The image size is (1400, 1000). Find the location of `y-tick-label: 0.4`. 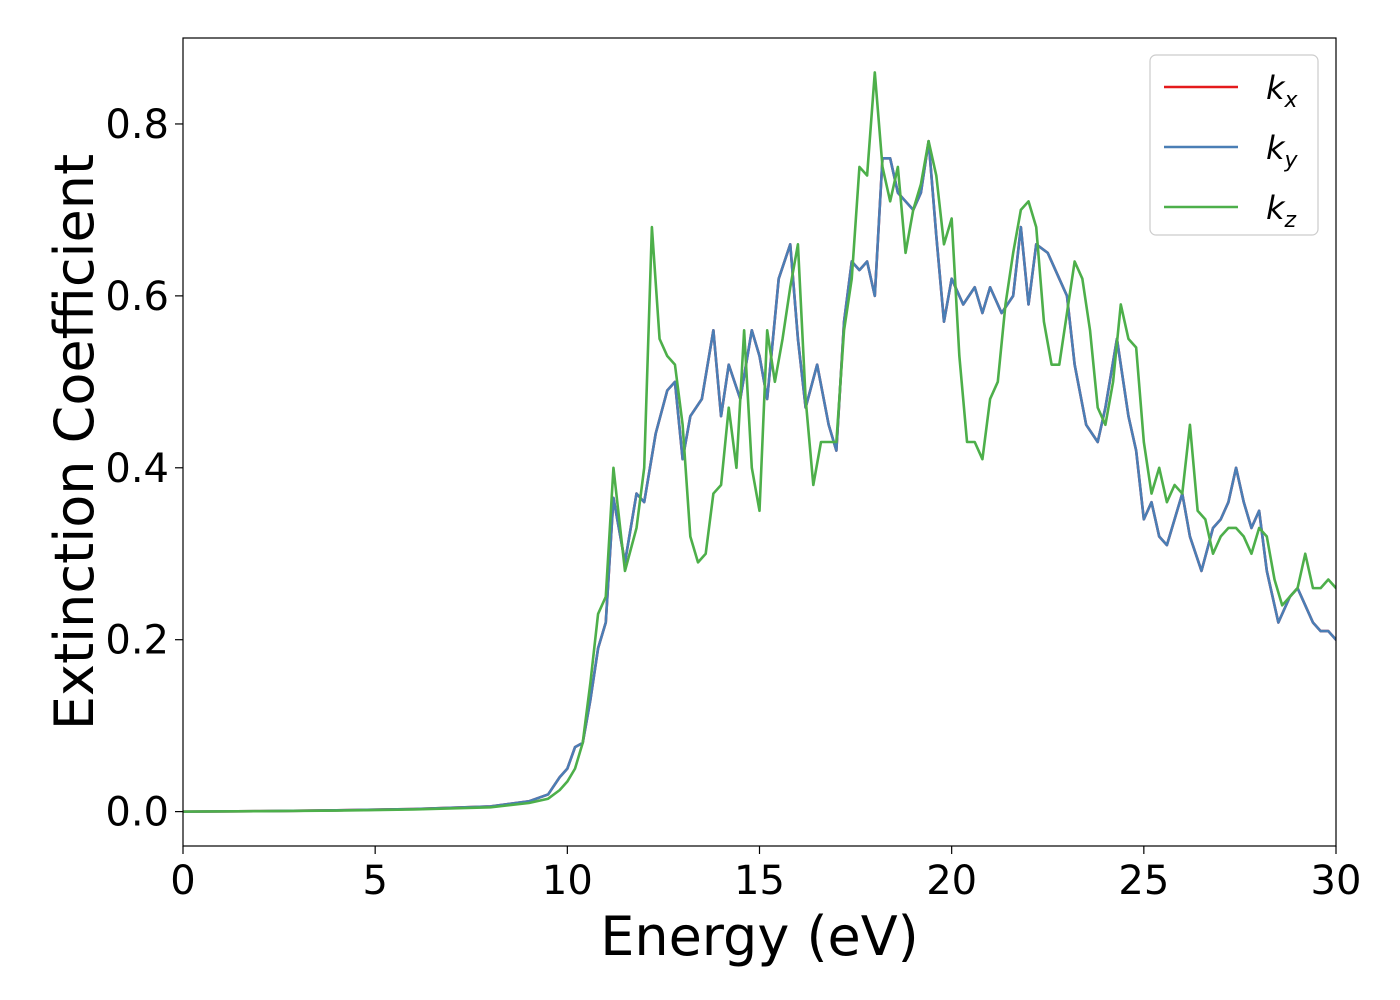

y-tick-label: 0.4 is located at coordinates (137, 469).